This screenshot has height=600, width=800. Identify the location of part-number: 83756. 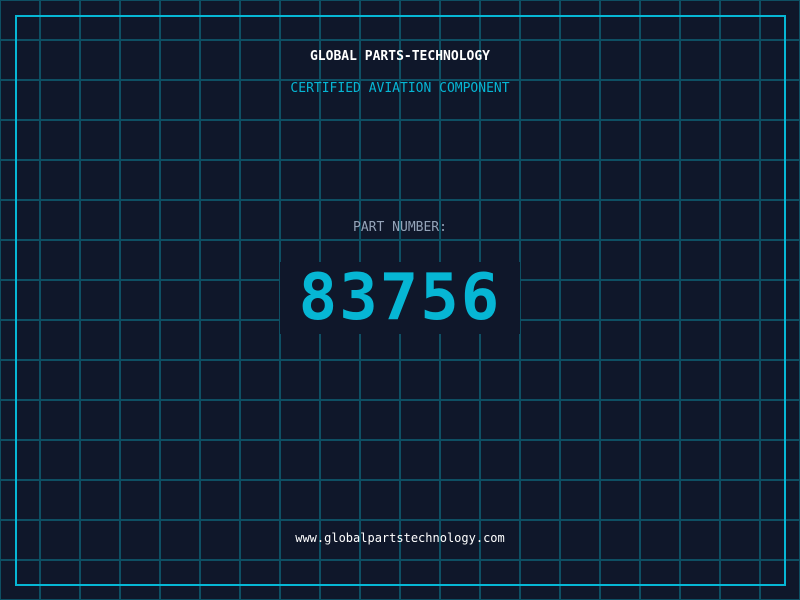
(400, 298).